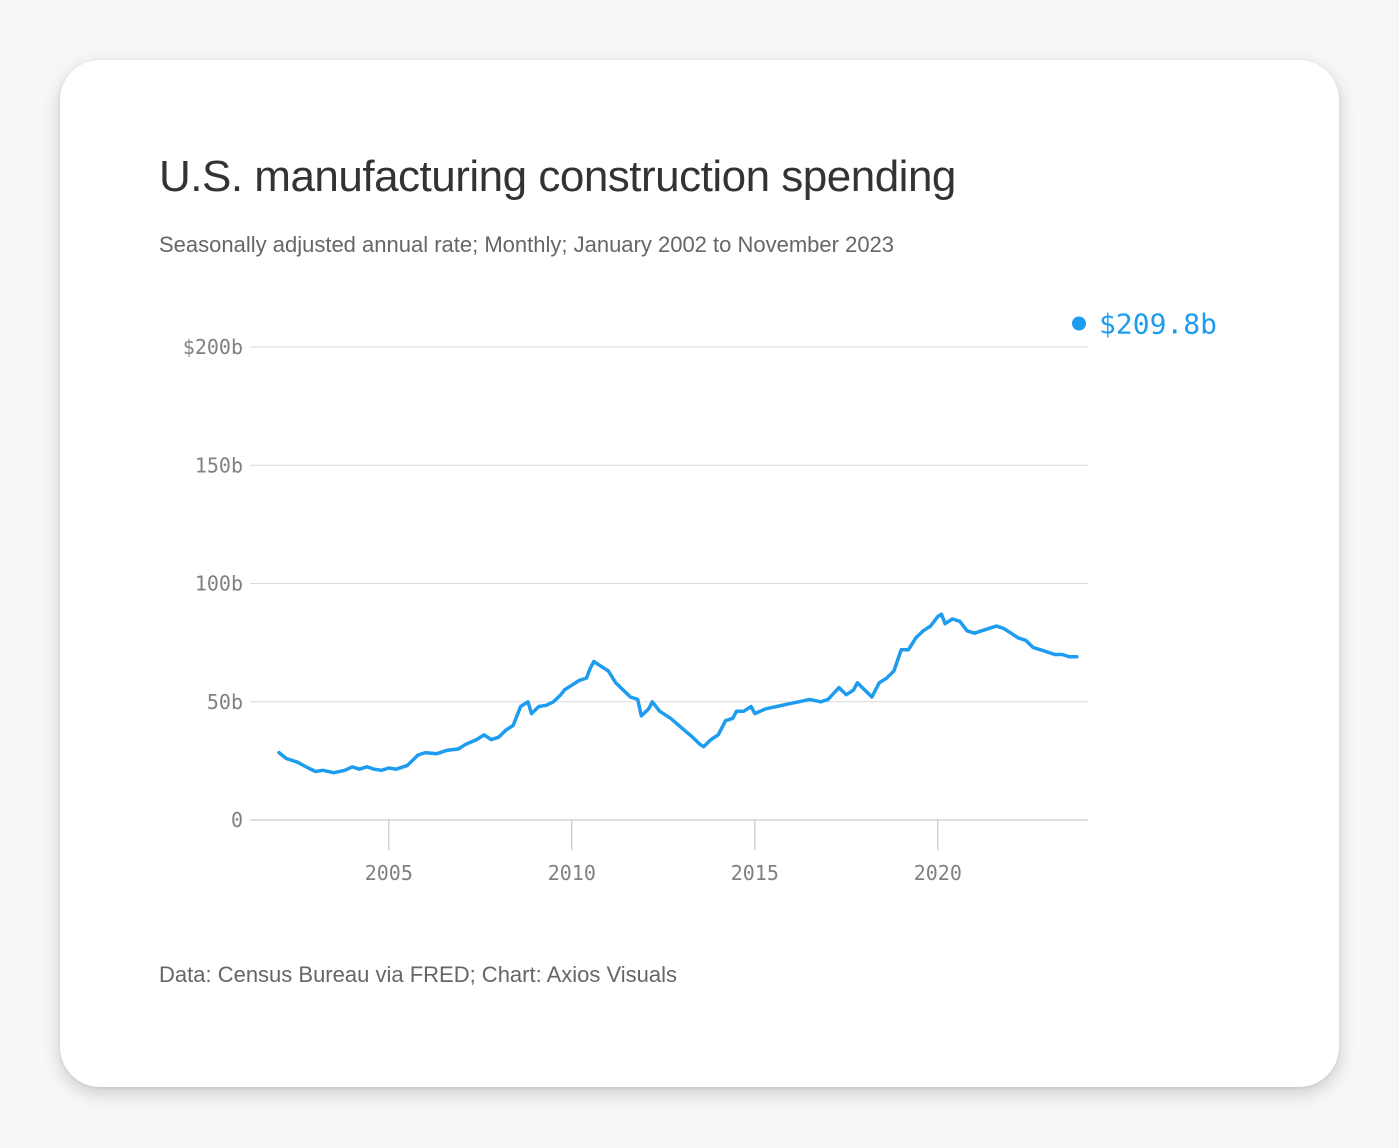 The width and height of the screenshot is (1399, 1148). I want to click on y-tick-label: 100b, so click(219, 584).